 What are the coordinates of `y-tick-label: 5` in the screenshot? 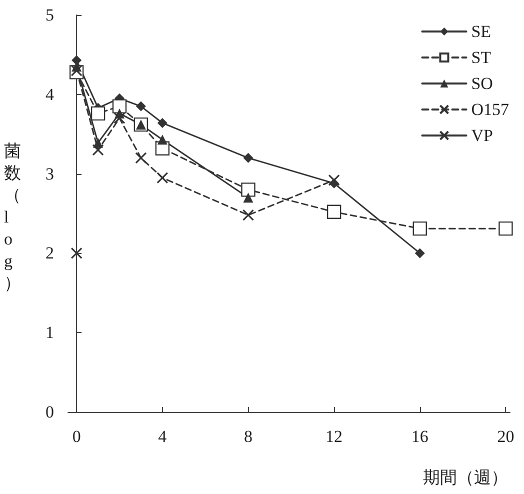 It's located at (50, 15).